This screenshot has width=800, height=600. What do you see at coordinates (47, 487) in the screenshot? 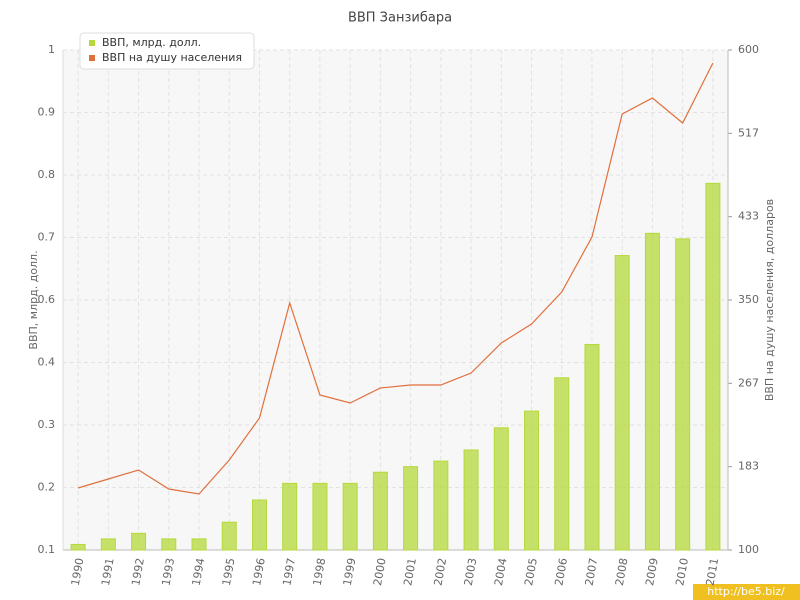
I see `y-tick-label: 0.2` at bounding box center [47, 487].